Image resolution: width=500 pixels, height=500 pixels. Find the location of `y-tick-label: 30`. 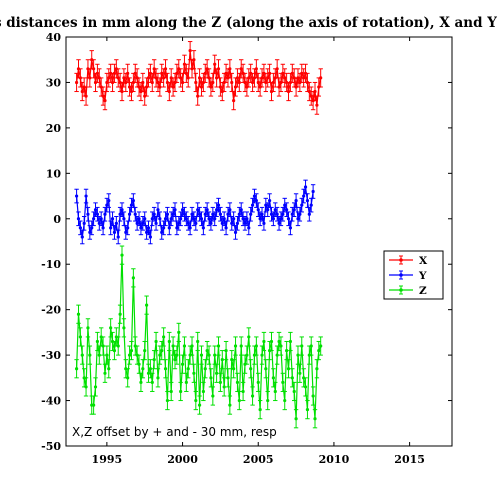

y-tick-label: 30 is located at coordinates (54, 82).